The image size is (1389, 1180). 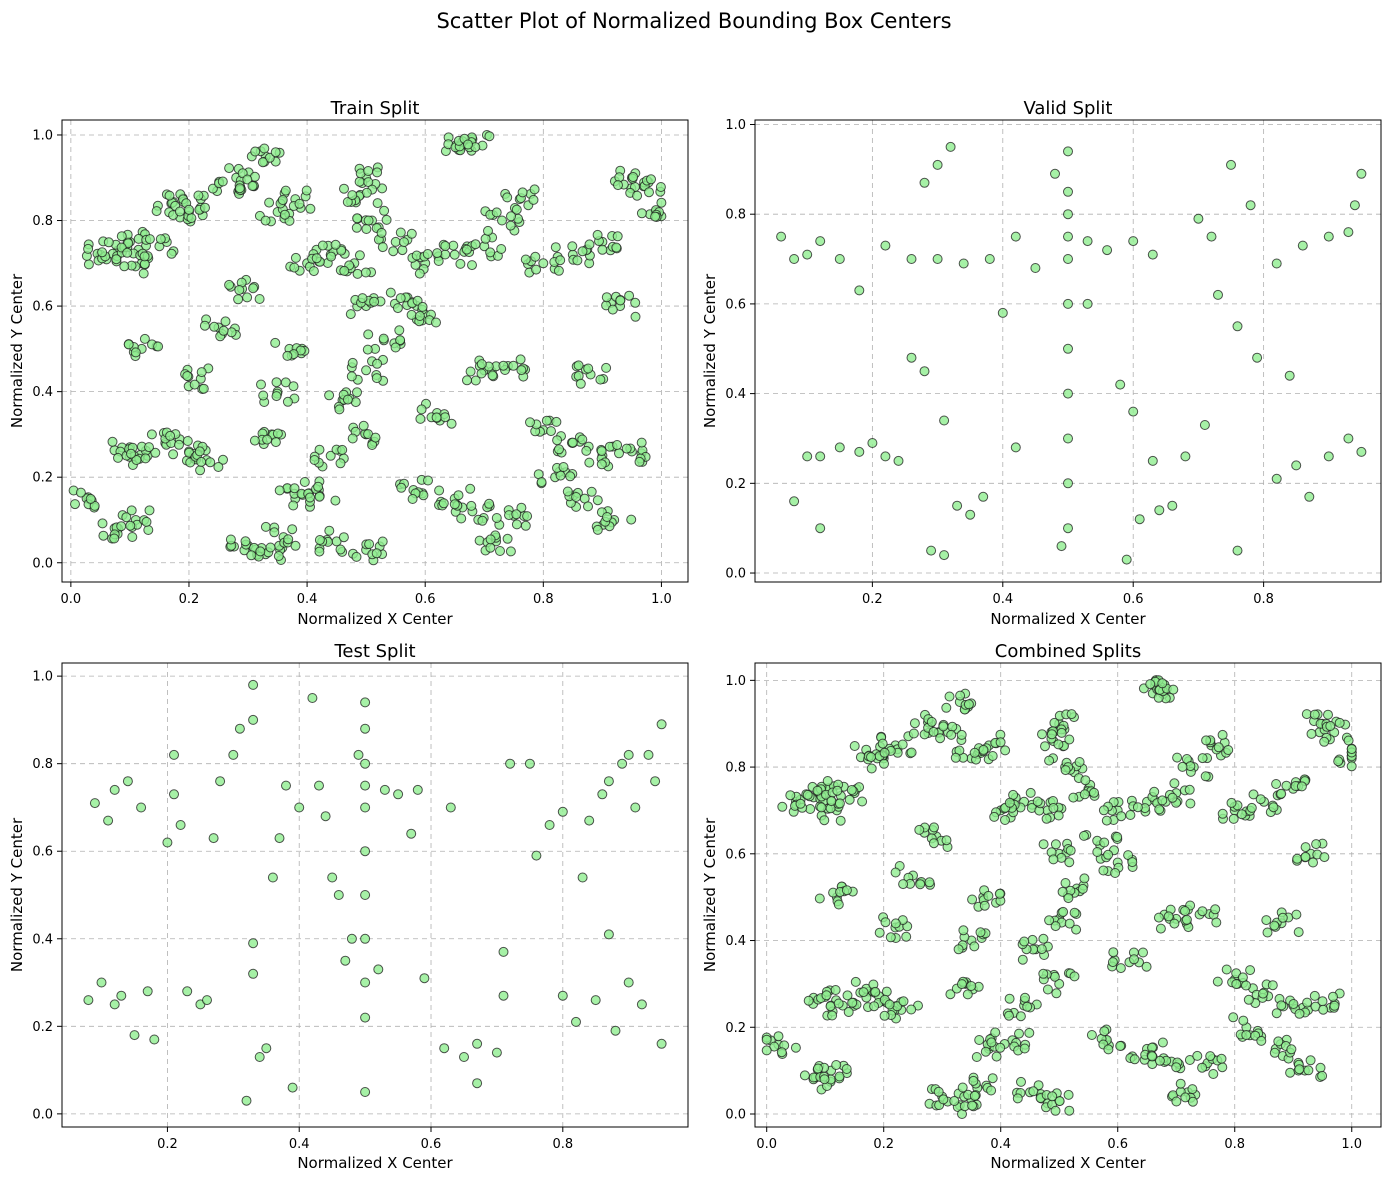 What do you see at coordinates (710, 350) in the screenshot?
I see `y-axis-label: Normalized Y Center` at bounding box center [710, 350].